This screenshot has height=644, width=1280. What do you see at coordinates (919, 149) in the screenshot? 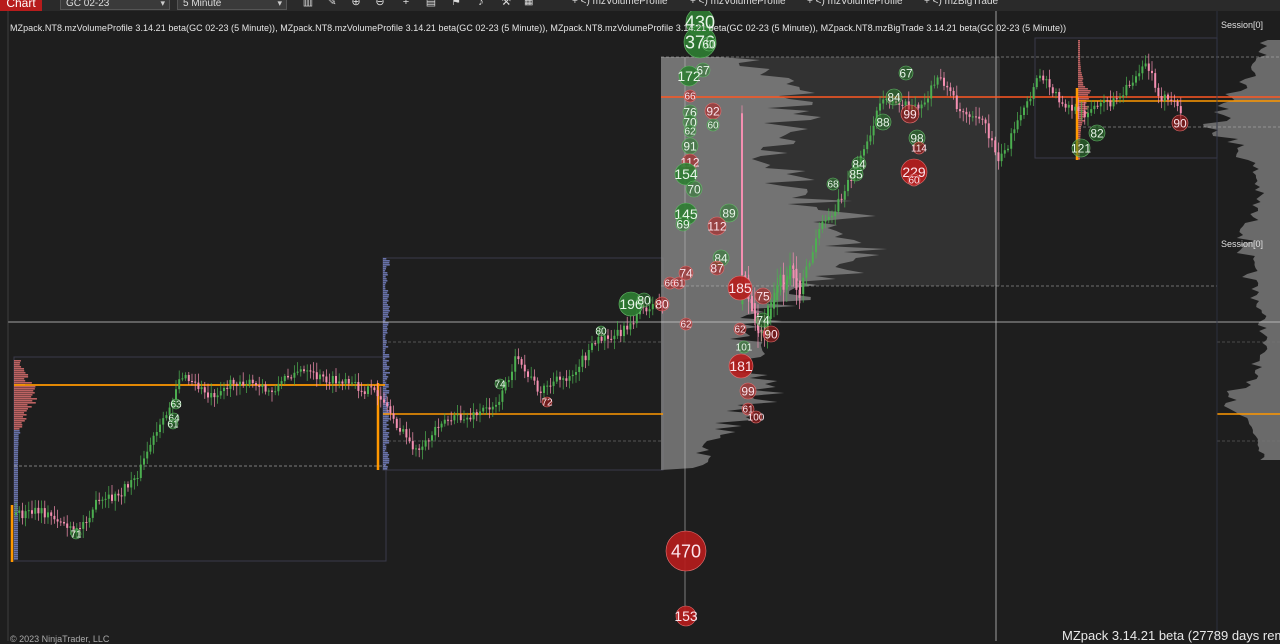
I see `bubble-label: 114` at bounding box center [919, 149].